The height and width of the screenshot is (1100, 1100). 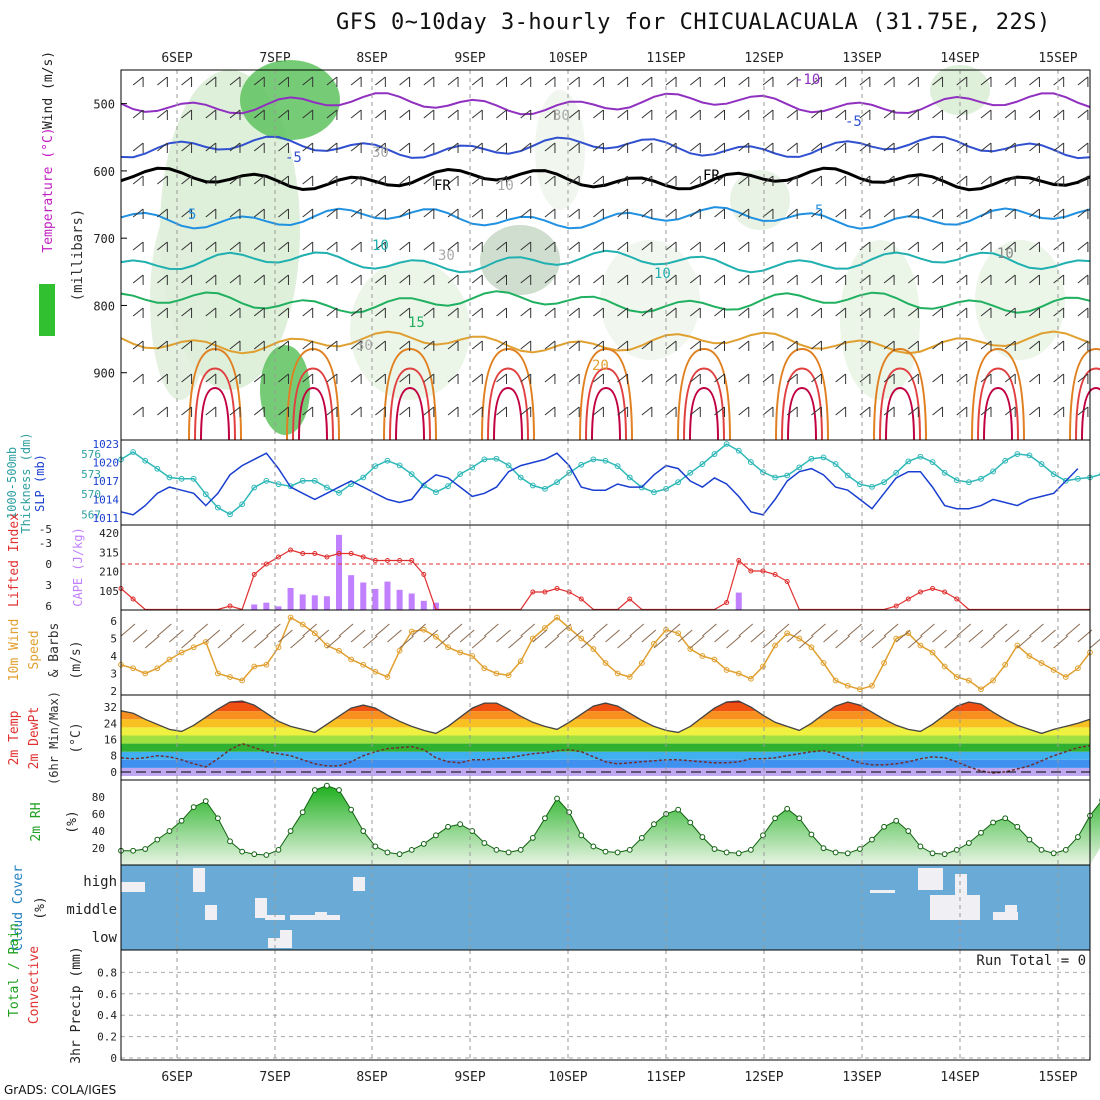 What do you see at coordinates (104, 239) in the screenshot?
I see `pressure-tick-label: 700` at bounding box center [104, 239].